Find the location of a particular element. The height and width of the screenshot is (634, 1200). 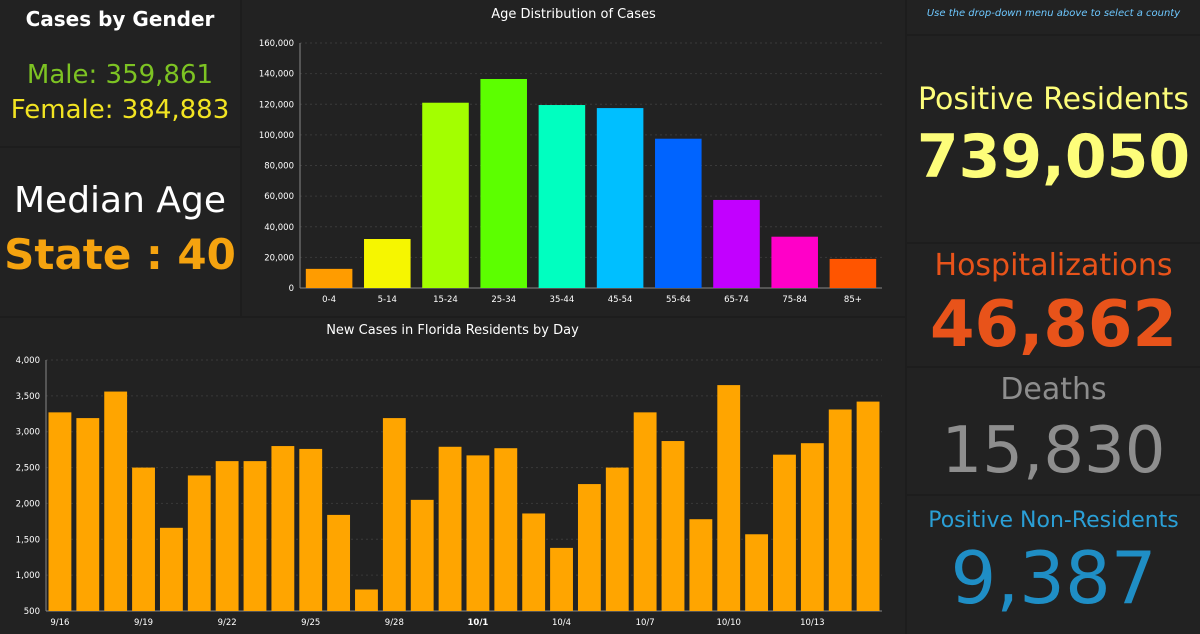

x-tick-label: 25-34 is located at coordinates (503, 300).